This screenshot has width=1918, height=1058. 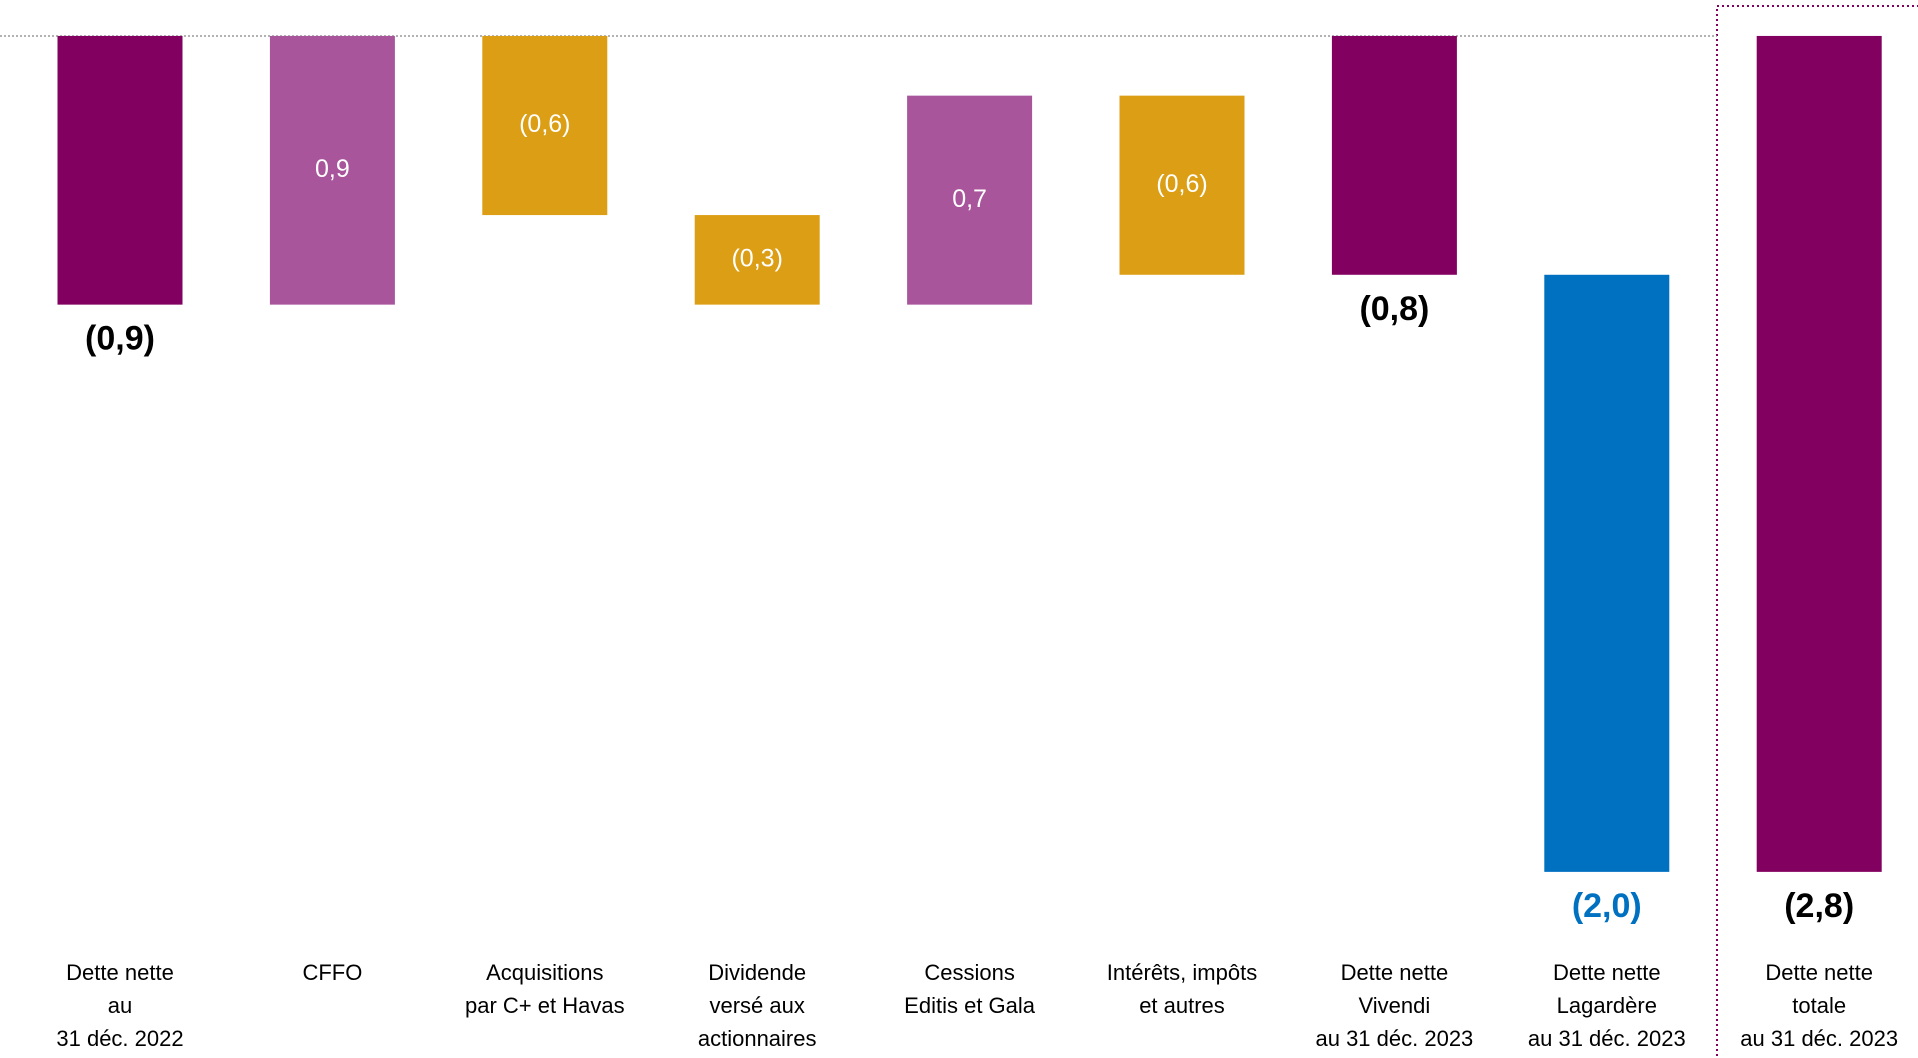 I want to click on x-tick-label: Dividende versé aux actionnaires, so click(x=757, y=1005).